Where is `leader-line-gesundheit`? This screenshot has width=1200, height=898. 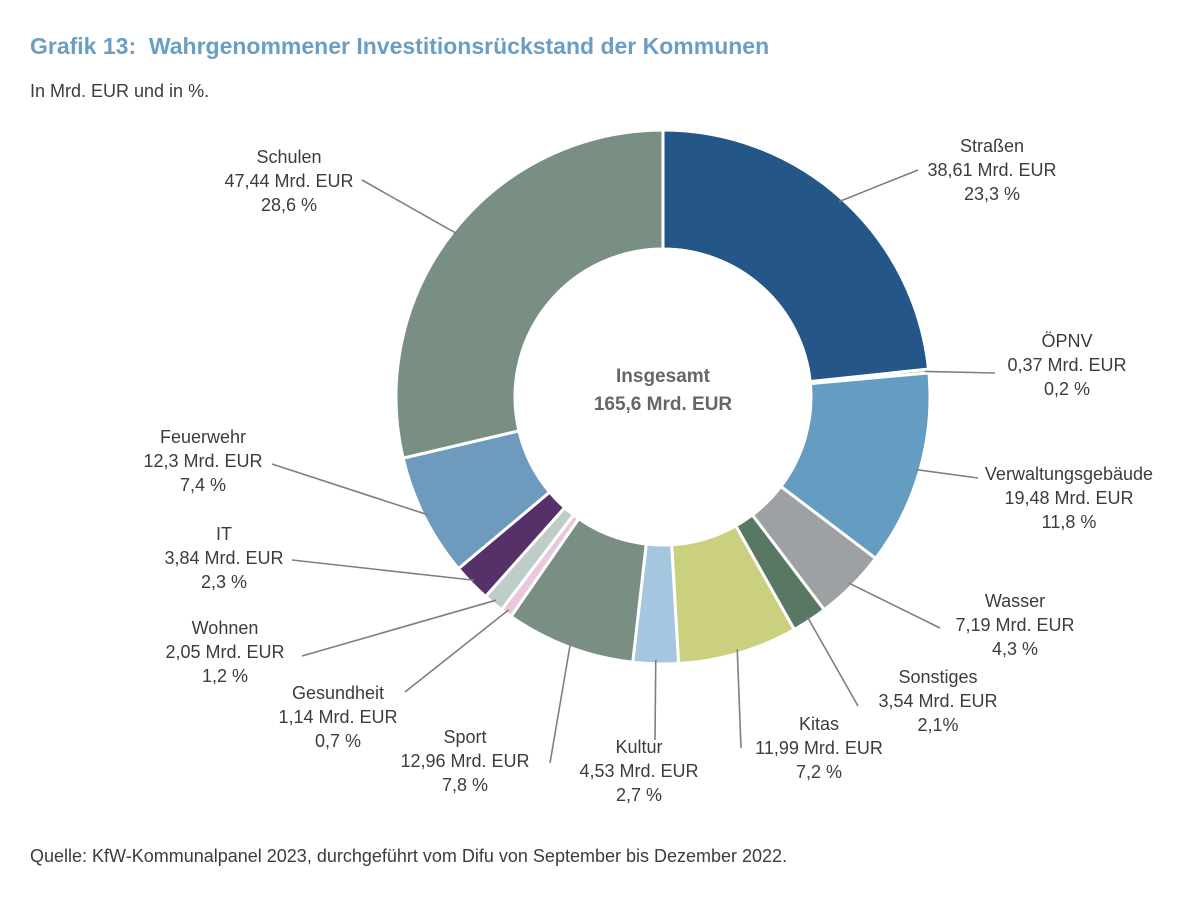
leader-line-gesundheit is located at coordinates (457, 651).